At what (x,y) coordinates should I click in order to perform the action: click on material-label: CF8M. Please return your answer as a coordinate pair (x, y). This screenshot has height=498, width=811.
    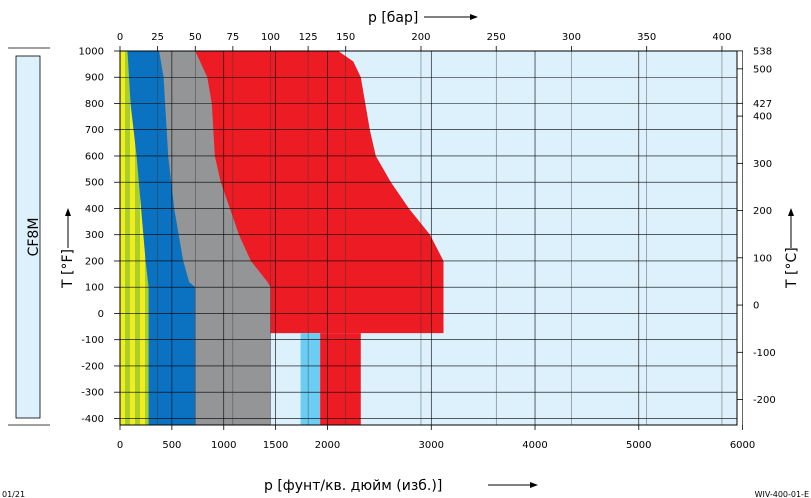
    Looking at the image, I should click on (34, 237).